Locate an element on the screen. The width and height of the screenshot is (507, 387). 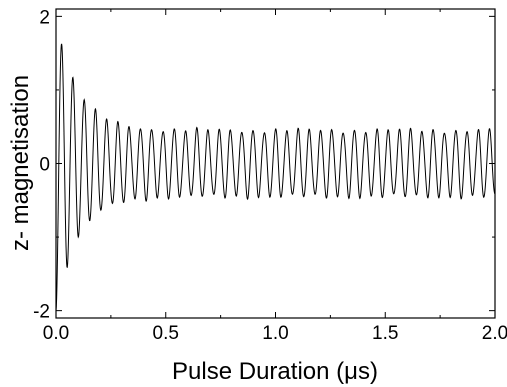
y-tick-label: -2 is located at coordinates (41, 312).